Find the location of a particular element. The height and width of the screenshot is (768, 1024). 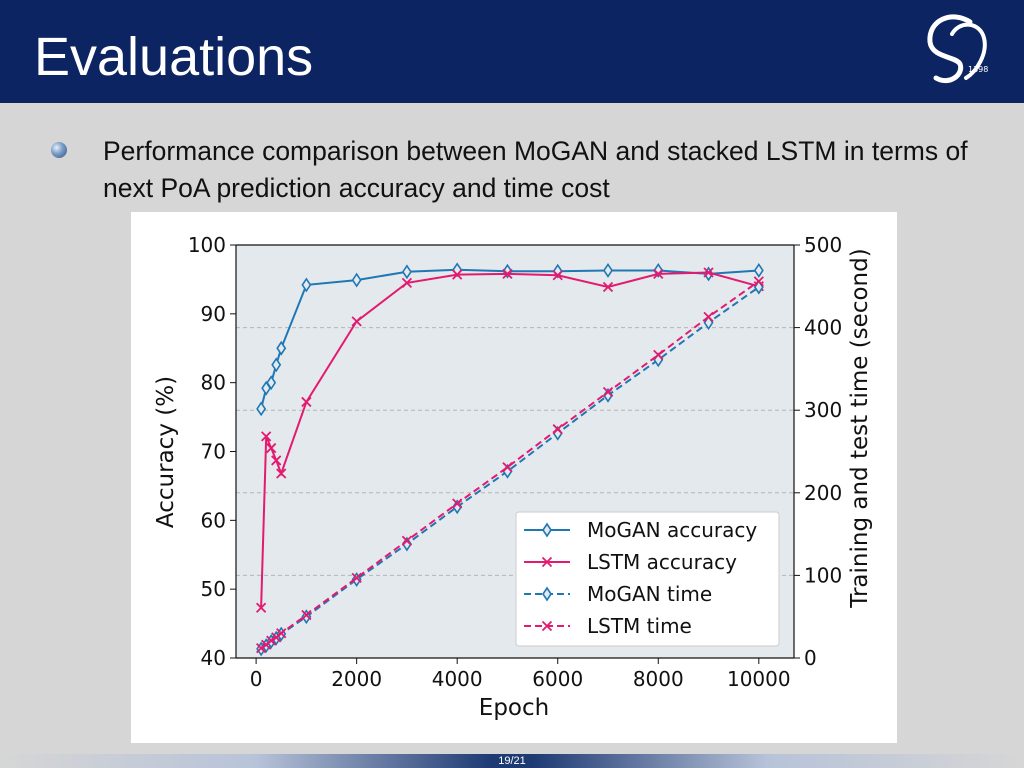

legend-label-lstm-accuracy: LSTM accuracy is located at coordinates (662, 562).